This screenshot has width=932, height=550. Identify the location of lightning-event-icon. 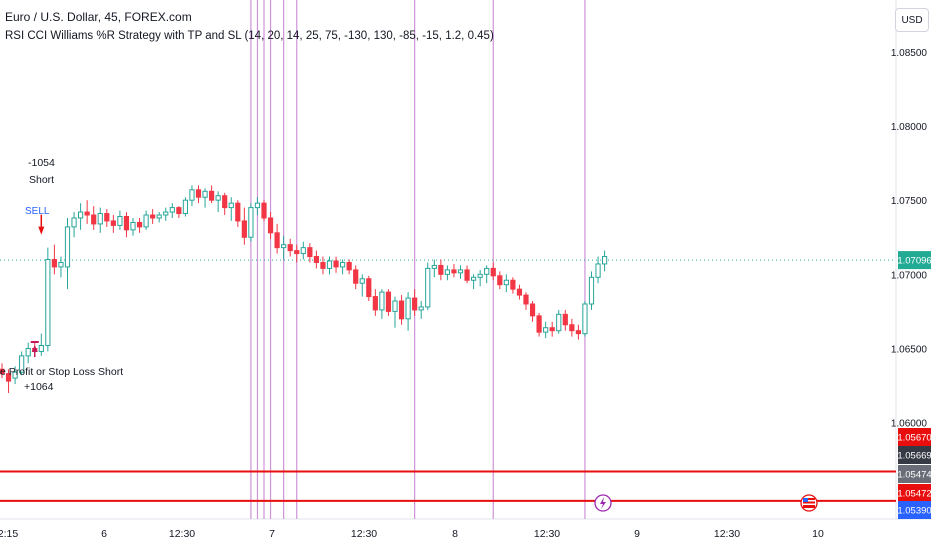
(603, 503).